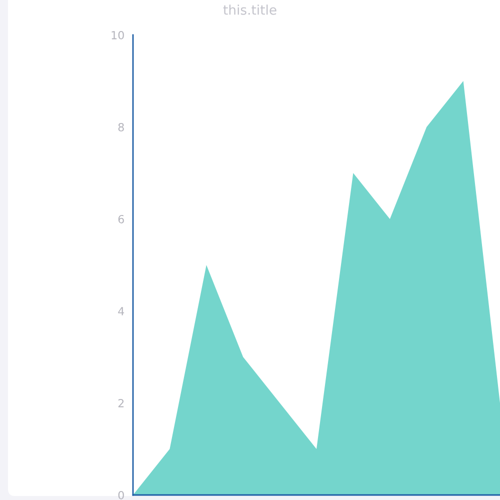  I want to click on y-tick-label: 8, so click(121, 127).